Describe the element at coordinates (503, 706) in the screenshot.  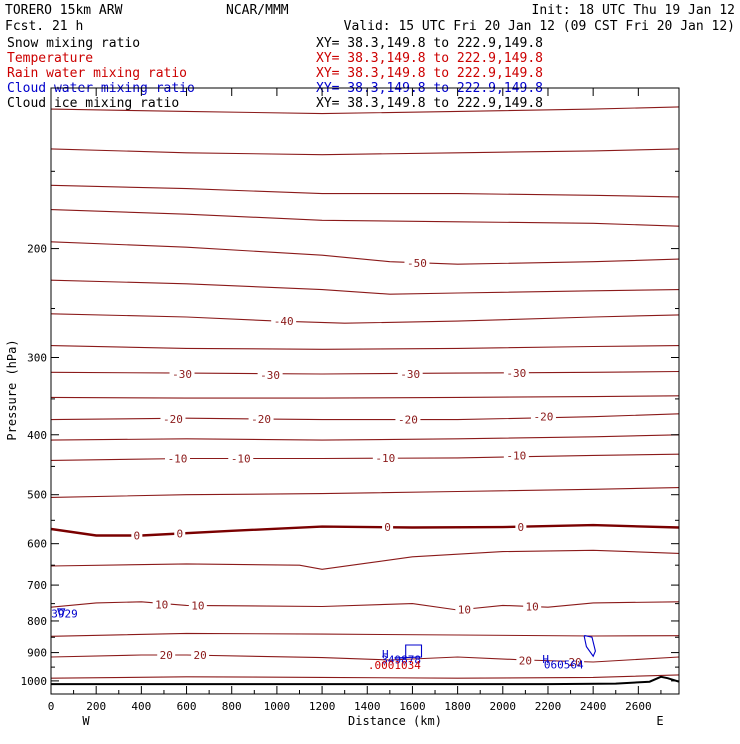
I see `x-tick-label: 2000` at that location.